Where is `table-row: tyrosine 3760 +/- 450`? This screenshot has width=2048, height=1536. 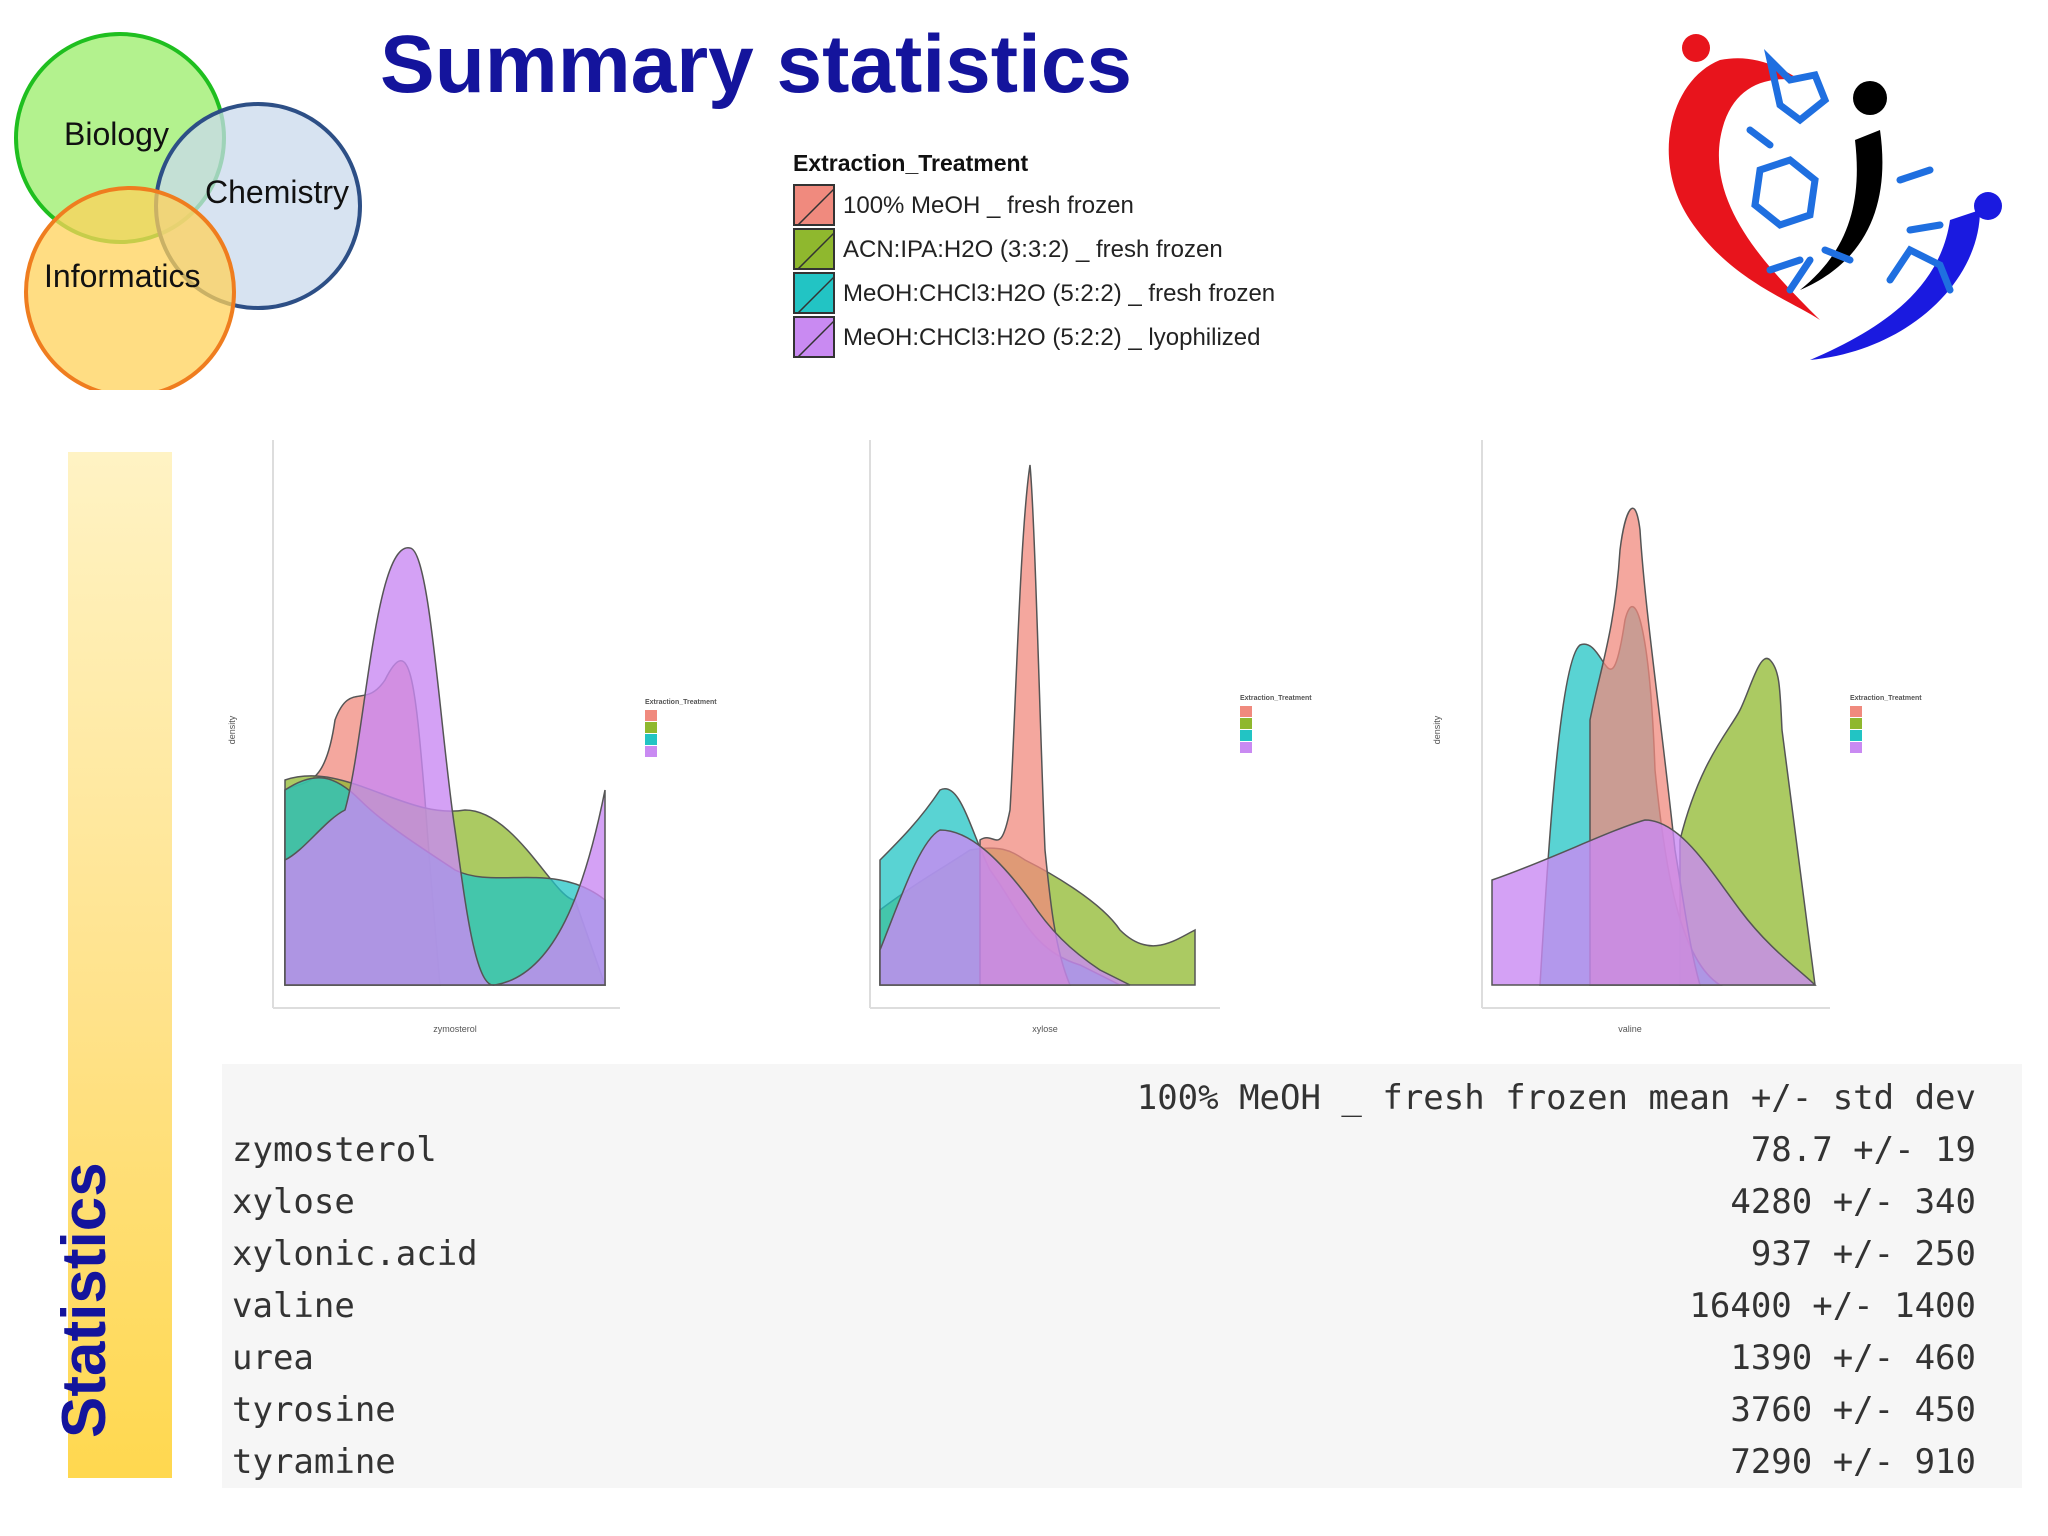
table-row: tyrosine 3760 +/- 450 is located at coordinates (1104, 1416).